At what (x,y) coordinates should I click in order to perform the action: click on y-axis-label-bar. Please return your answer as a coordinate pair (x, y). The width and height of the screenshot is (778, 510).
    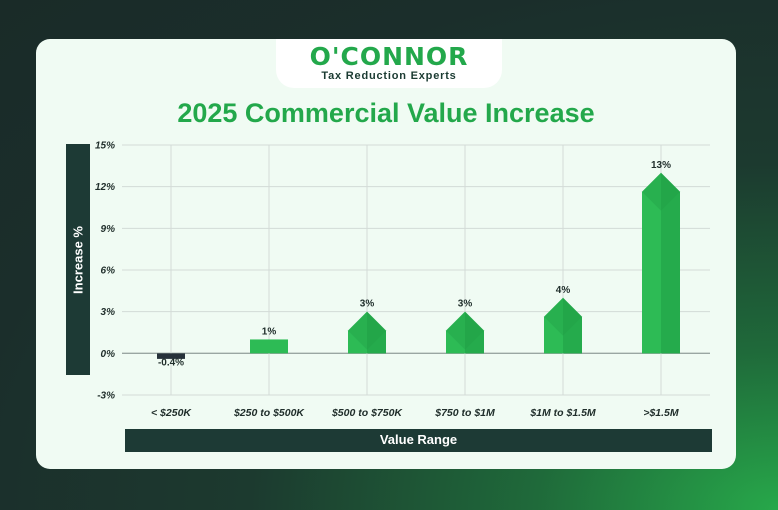
    Looking at the image, I should click on (78, 259).